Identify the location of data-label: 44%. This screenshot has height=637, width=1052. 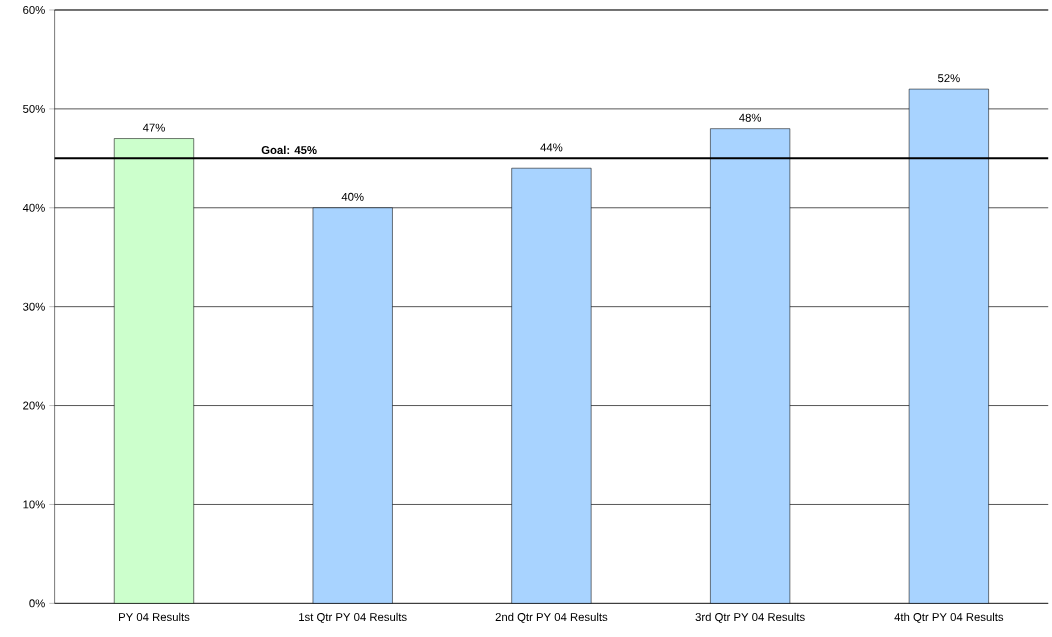
(551, 147).